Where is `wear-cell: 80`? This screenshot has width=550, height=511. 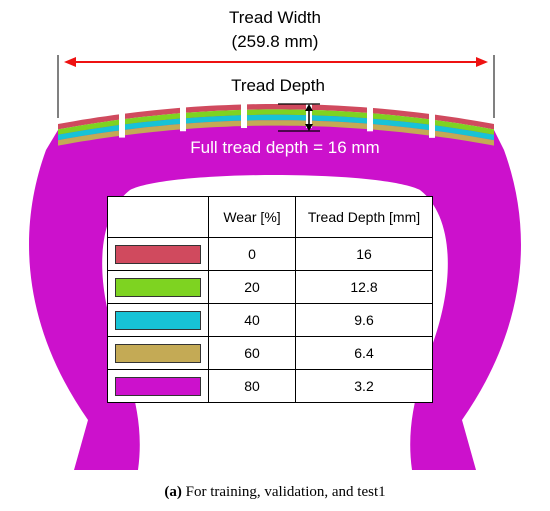
wear-cell: 80 is located at coordinates (252, 386).